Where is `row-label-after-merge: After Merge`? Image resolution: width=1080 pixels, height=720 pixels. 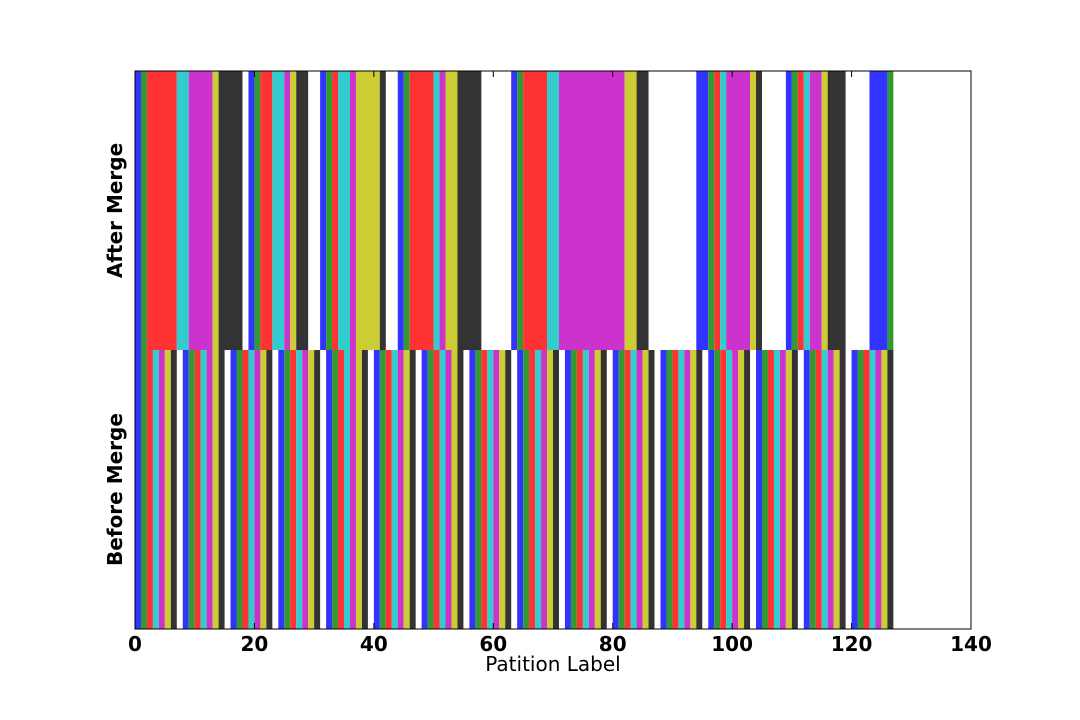
row-label-after-merge: After Merge is located at coordinates (115, 210).